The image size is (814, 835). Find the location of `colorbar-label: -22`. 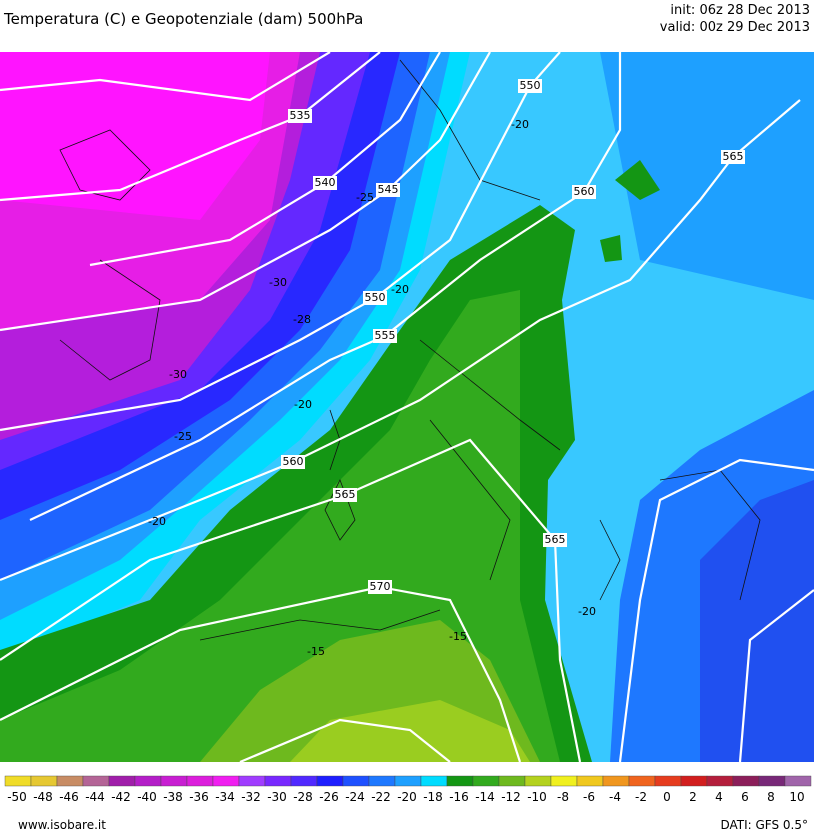

colorbar-label: -22 is located at coordinates (381, 797).